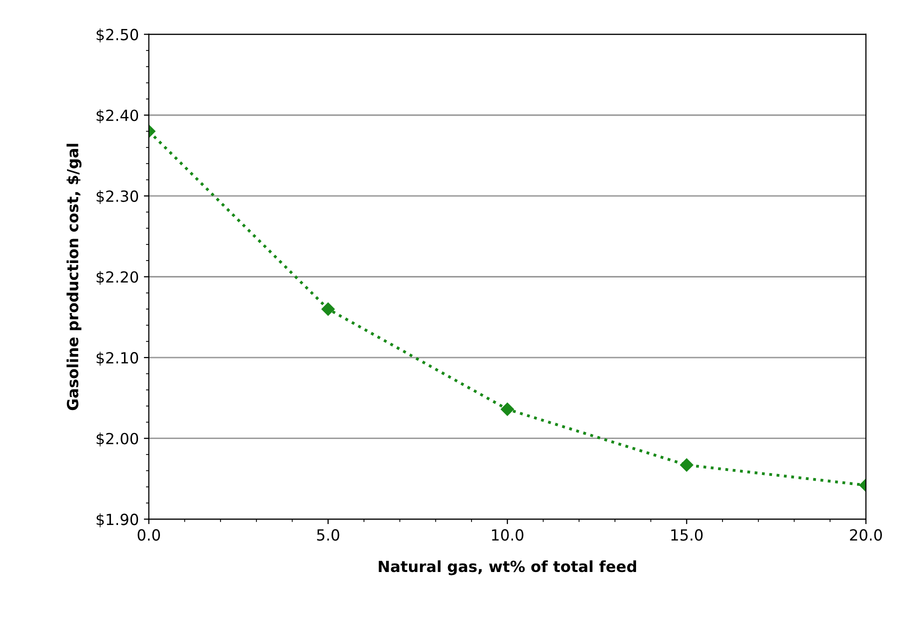  What do you see at coordinates (74, 277) in the screenshot?
I see `y-axis-title: Gasoline production cost, $/gal` at bounding box center [74, 277].